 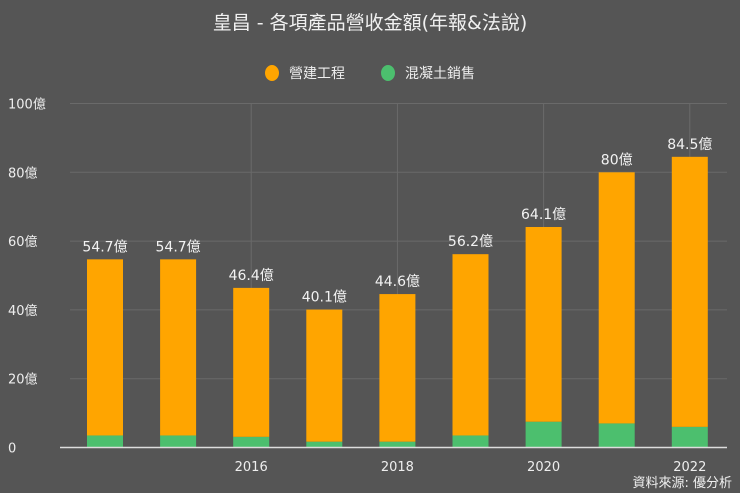 What do you see at coordinates (324, 444) in the screenshot?
I see `bar-concrete-2017` at bounding box center [324, 444].